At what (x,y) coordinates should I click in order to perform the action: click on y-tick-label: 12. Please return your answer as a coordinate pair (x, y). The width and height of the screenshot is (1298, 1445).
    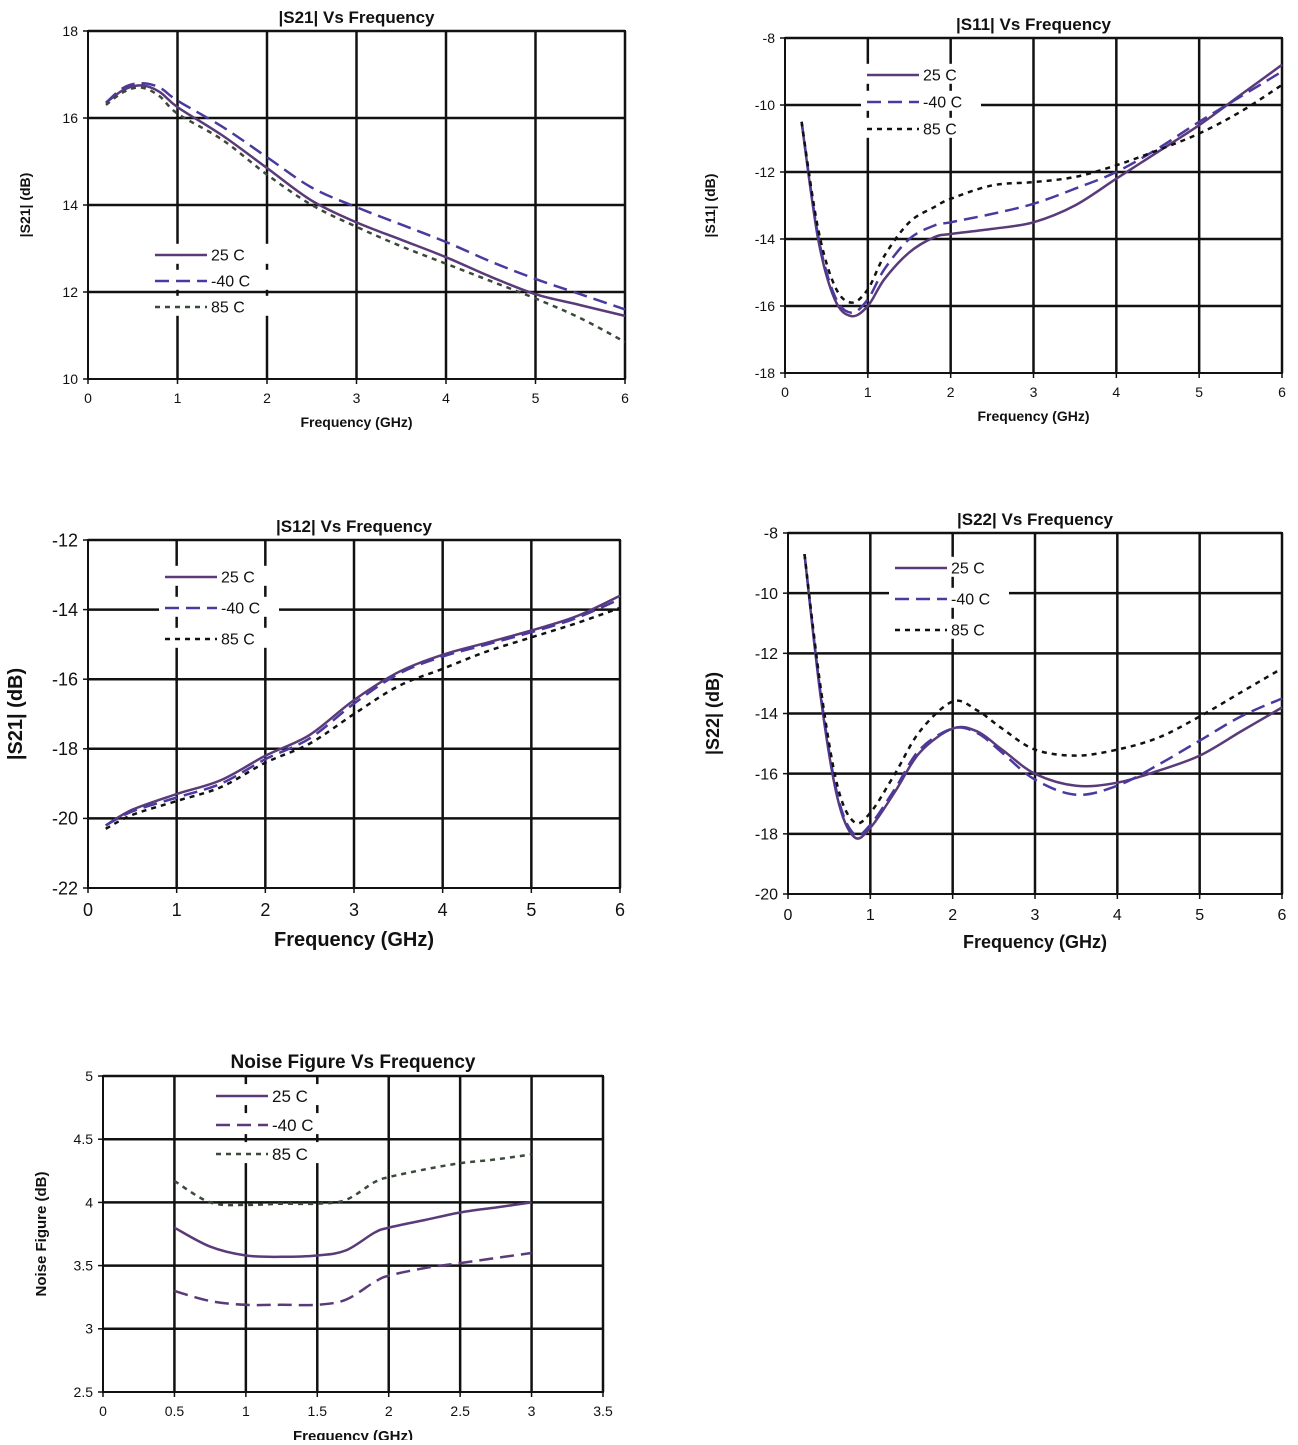
    Looking at the image, I should click on (70, 292).